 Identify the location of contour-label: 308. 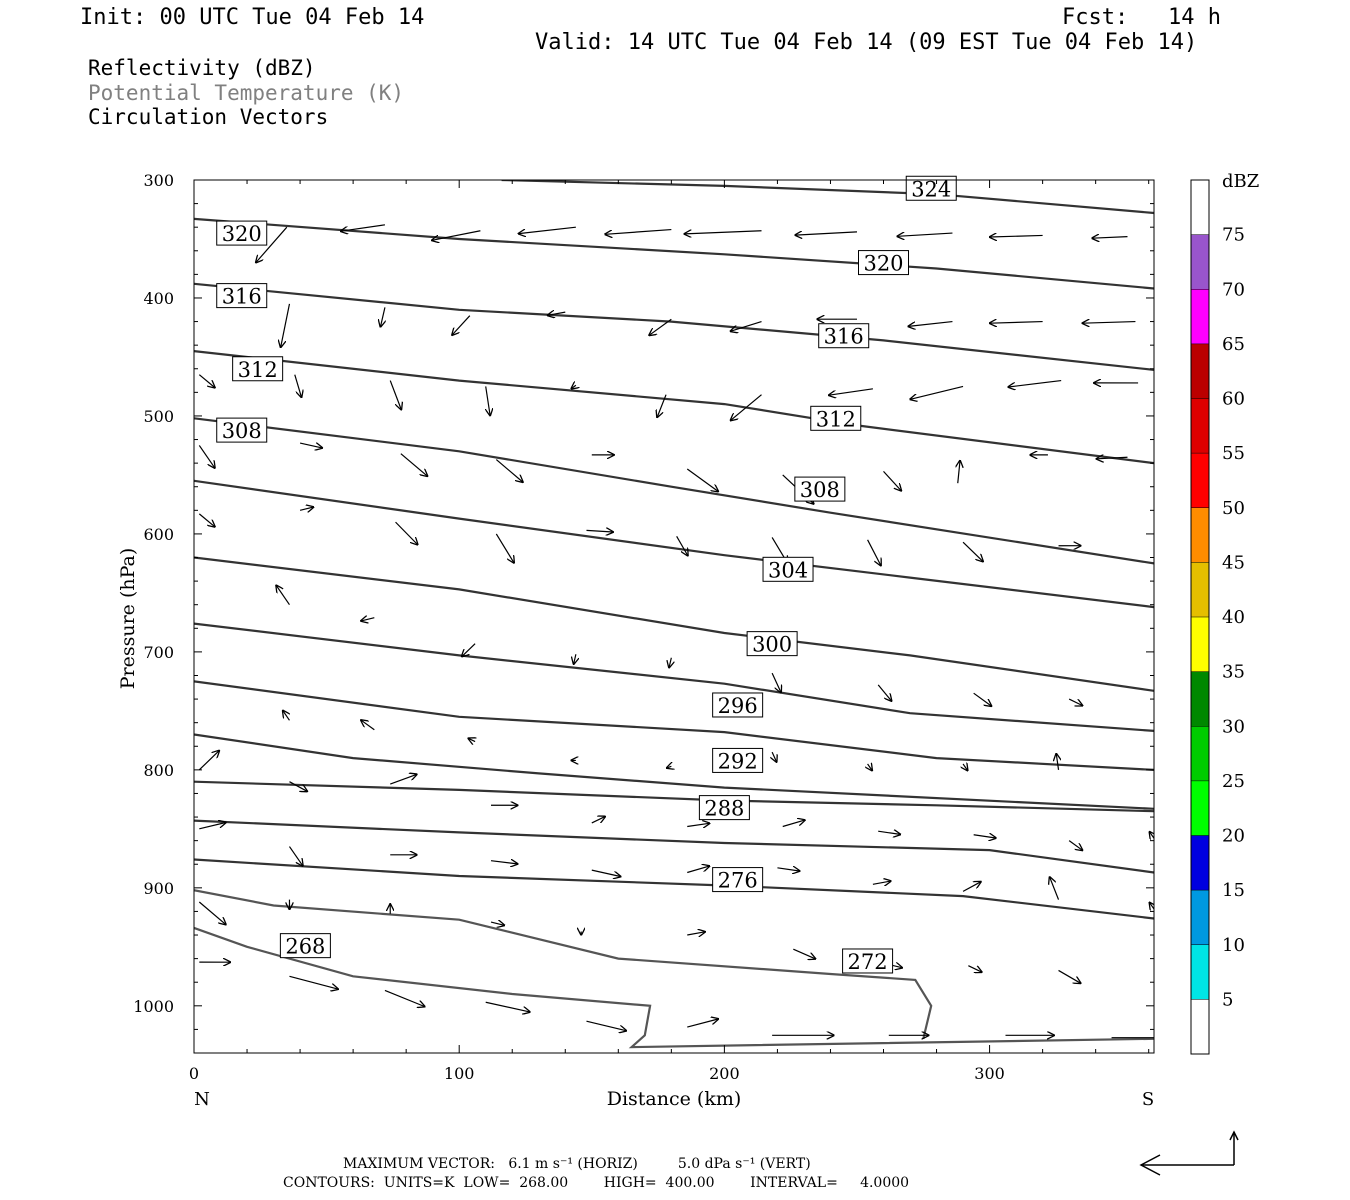
(820, 490).